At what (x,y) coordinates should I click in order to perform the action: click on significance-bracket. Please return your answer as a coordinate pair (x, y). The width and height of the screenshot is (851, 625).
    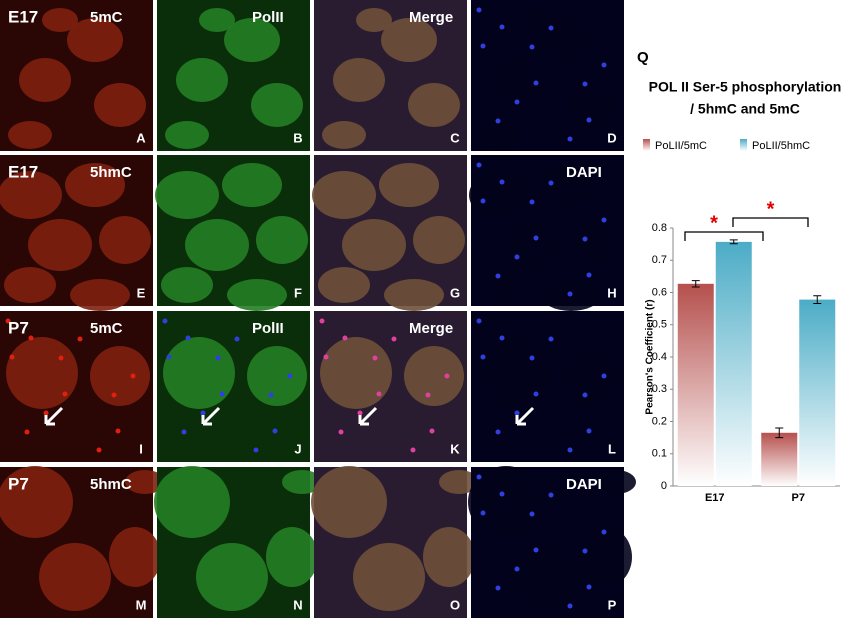
    Looking at the image, I should click on (724, 236).